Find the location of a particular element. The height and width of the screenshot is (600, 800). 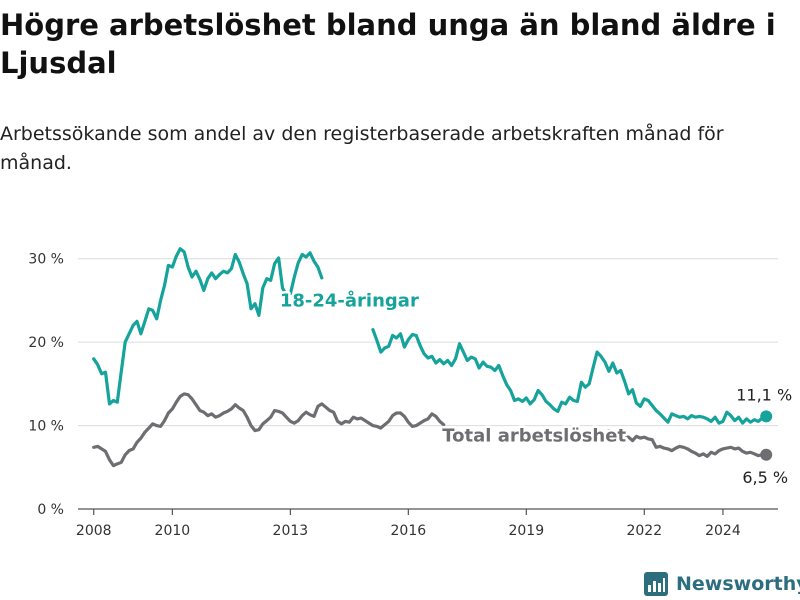

y-tick-label: 0 % is located at coordinates (50, 510).